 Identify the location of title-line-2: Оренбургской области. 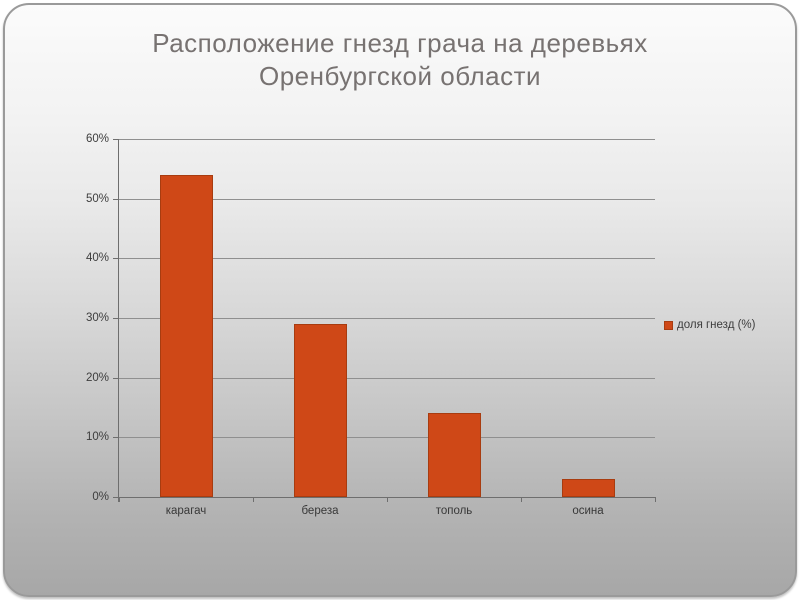
(400, 76).